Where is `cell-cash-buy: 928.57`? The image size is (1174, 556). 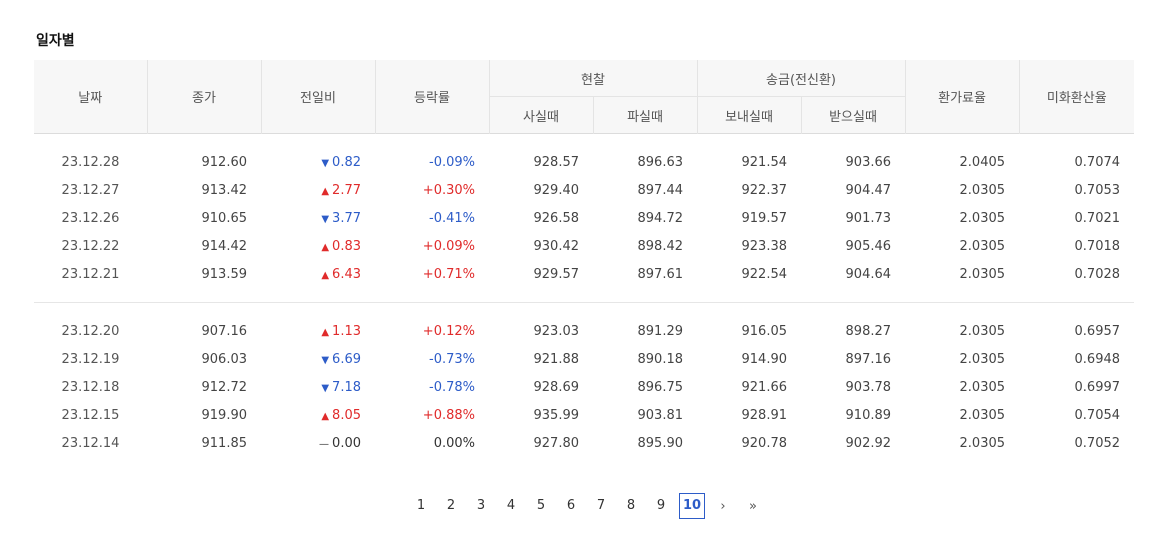
cell-cash-buy: 928.57 is located at coordinates (556, 162).